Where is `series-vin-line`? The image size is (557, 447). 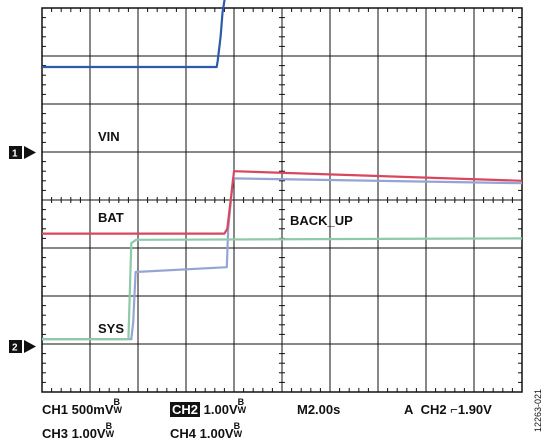
series-vin-line is located at coordinates (134, 34).